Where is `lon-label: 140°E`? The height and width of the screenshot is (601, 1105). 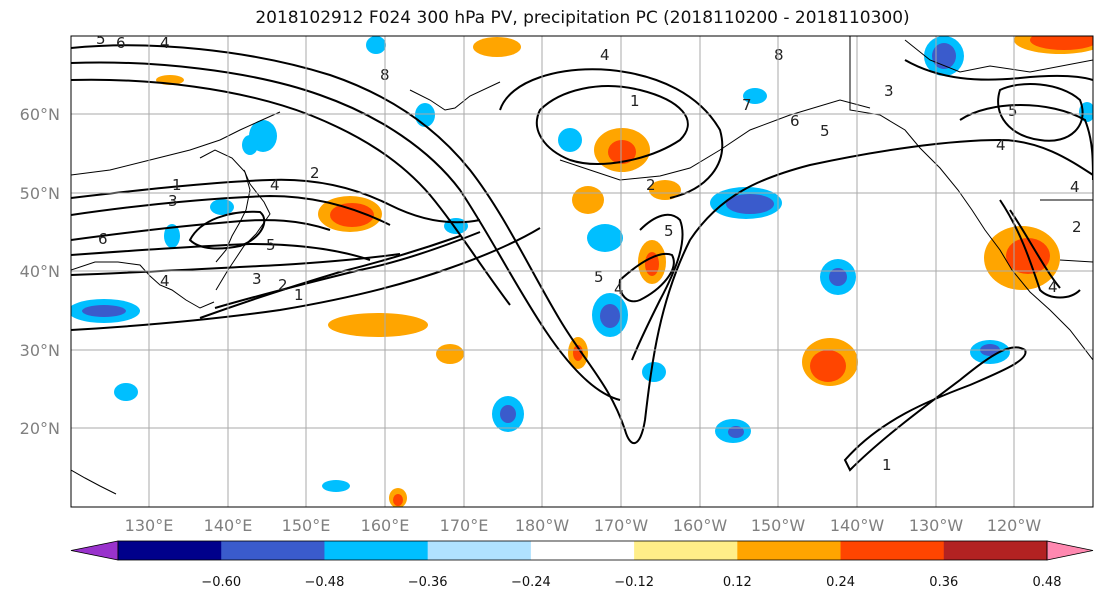 lon-label: 140°E is located at coordinates (228, 525).